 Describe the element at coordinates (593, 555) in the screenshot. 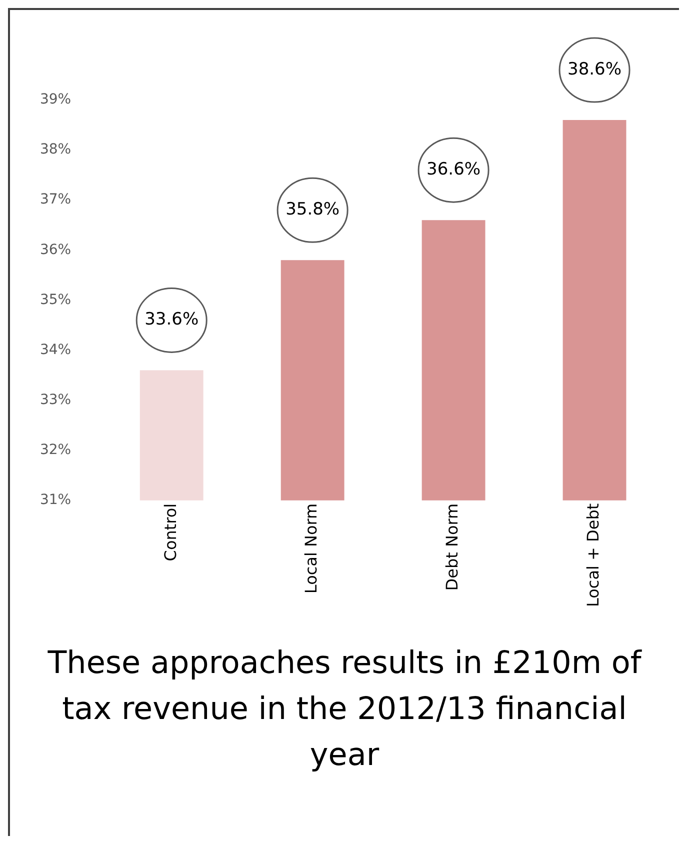

I see `x-tick-label: Local + Debt` at that location.